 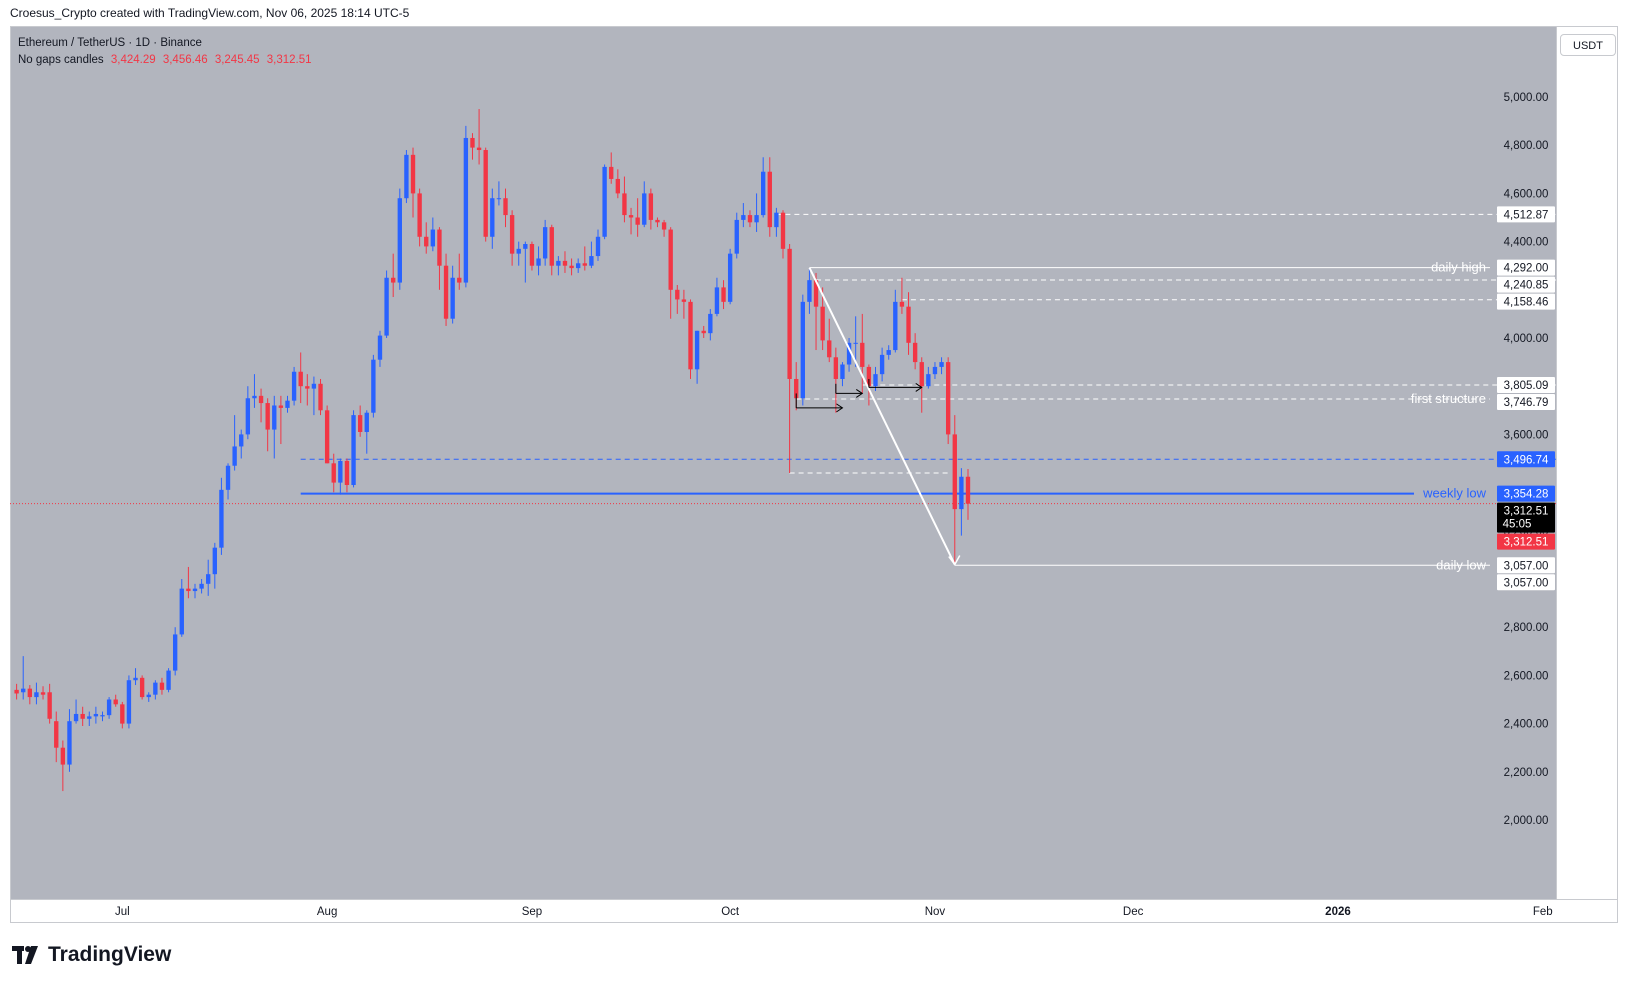 I want to click on price-tag-label: 4,240.85, so click(x=1526, y=286).